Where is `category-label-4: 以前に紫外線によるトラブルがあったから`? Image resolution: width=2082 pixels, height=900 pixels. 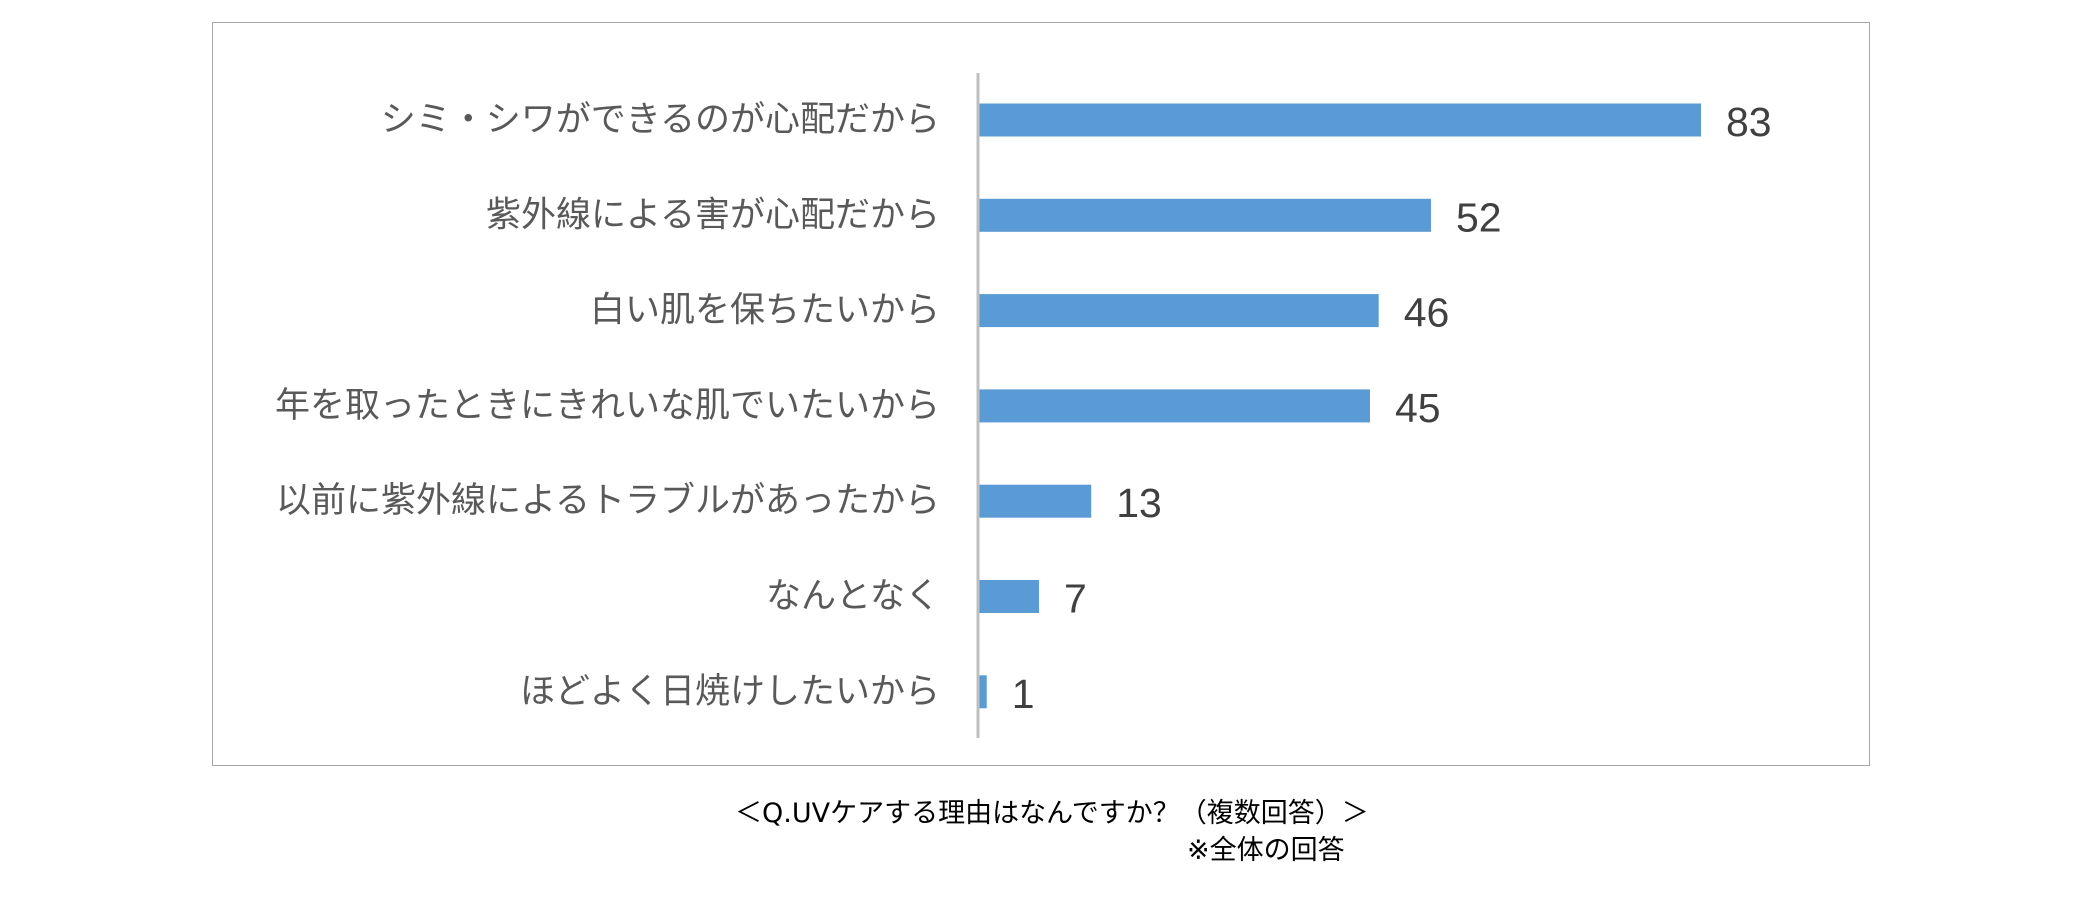 category-label-4: 以前に紫外線によるトラブルがあったから is located at coordinates (608, 501).